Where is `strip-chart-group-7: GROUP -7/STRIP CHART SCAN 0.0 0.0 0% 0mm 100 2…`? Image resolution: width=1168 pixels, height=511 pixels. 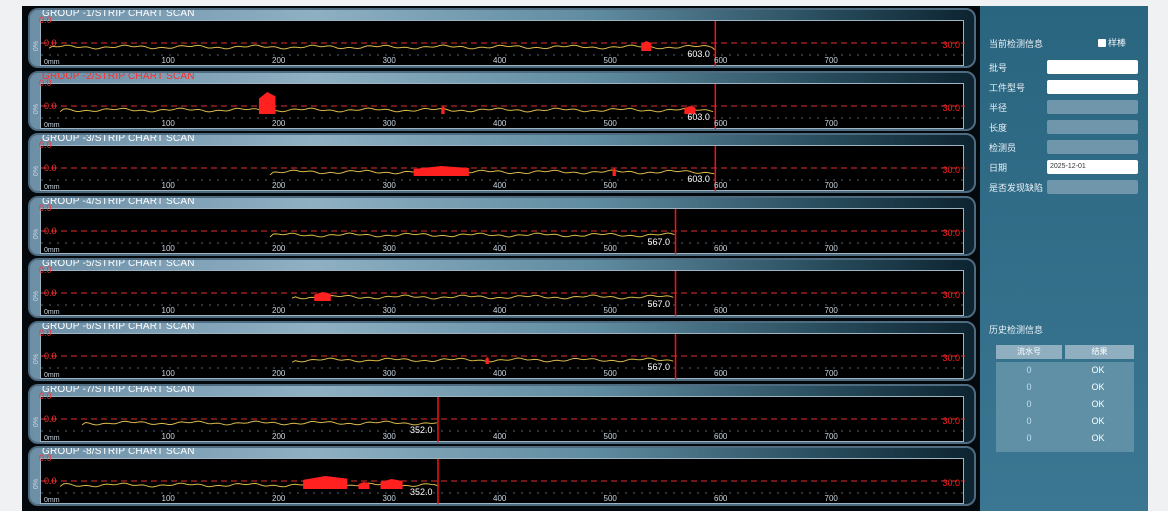
strip-chart-group-7: GROUP -7/STRIP CHART SCAN 0.0 0.0 0% 0mm 100 2… is located at coordinates (502, 413).